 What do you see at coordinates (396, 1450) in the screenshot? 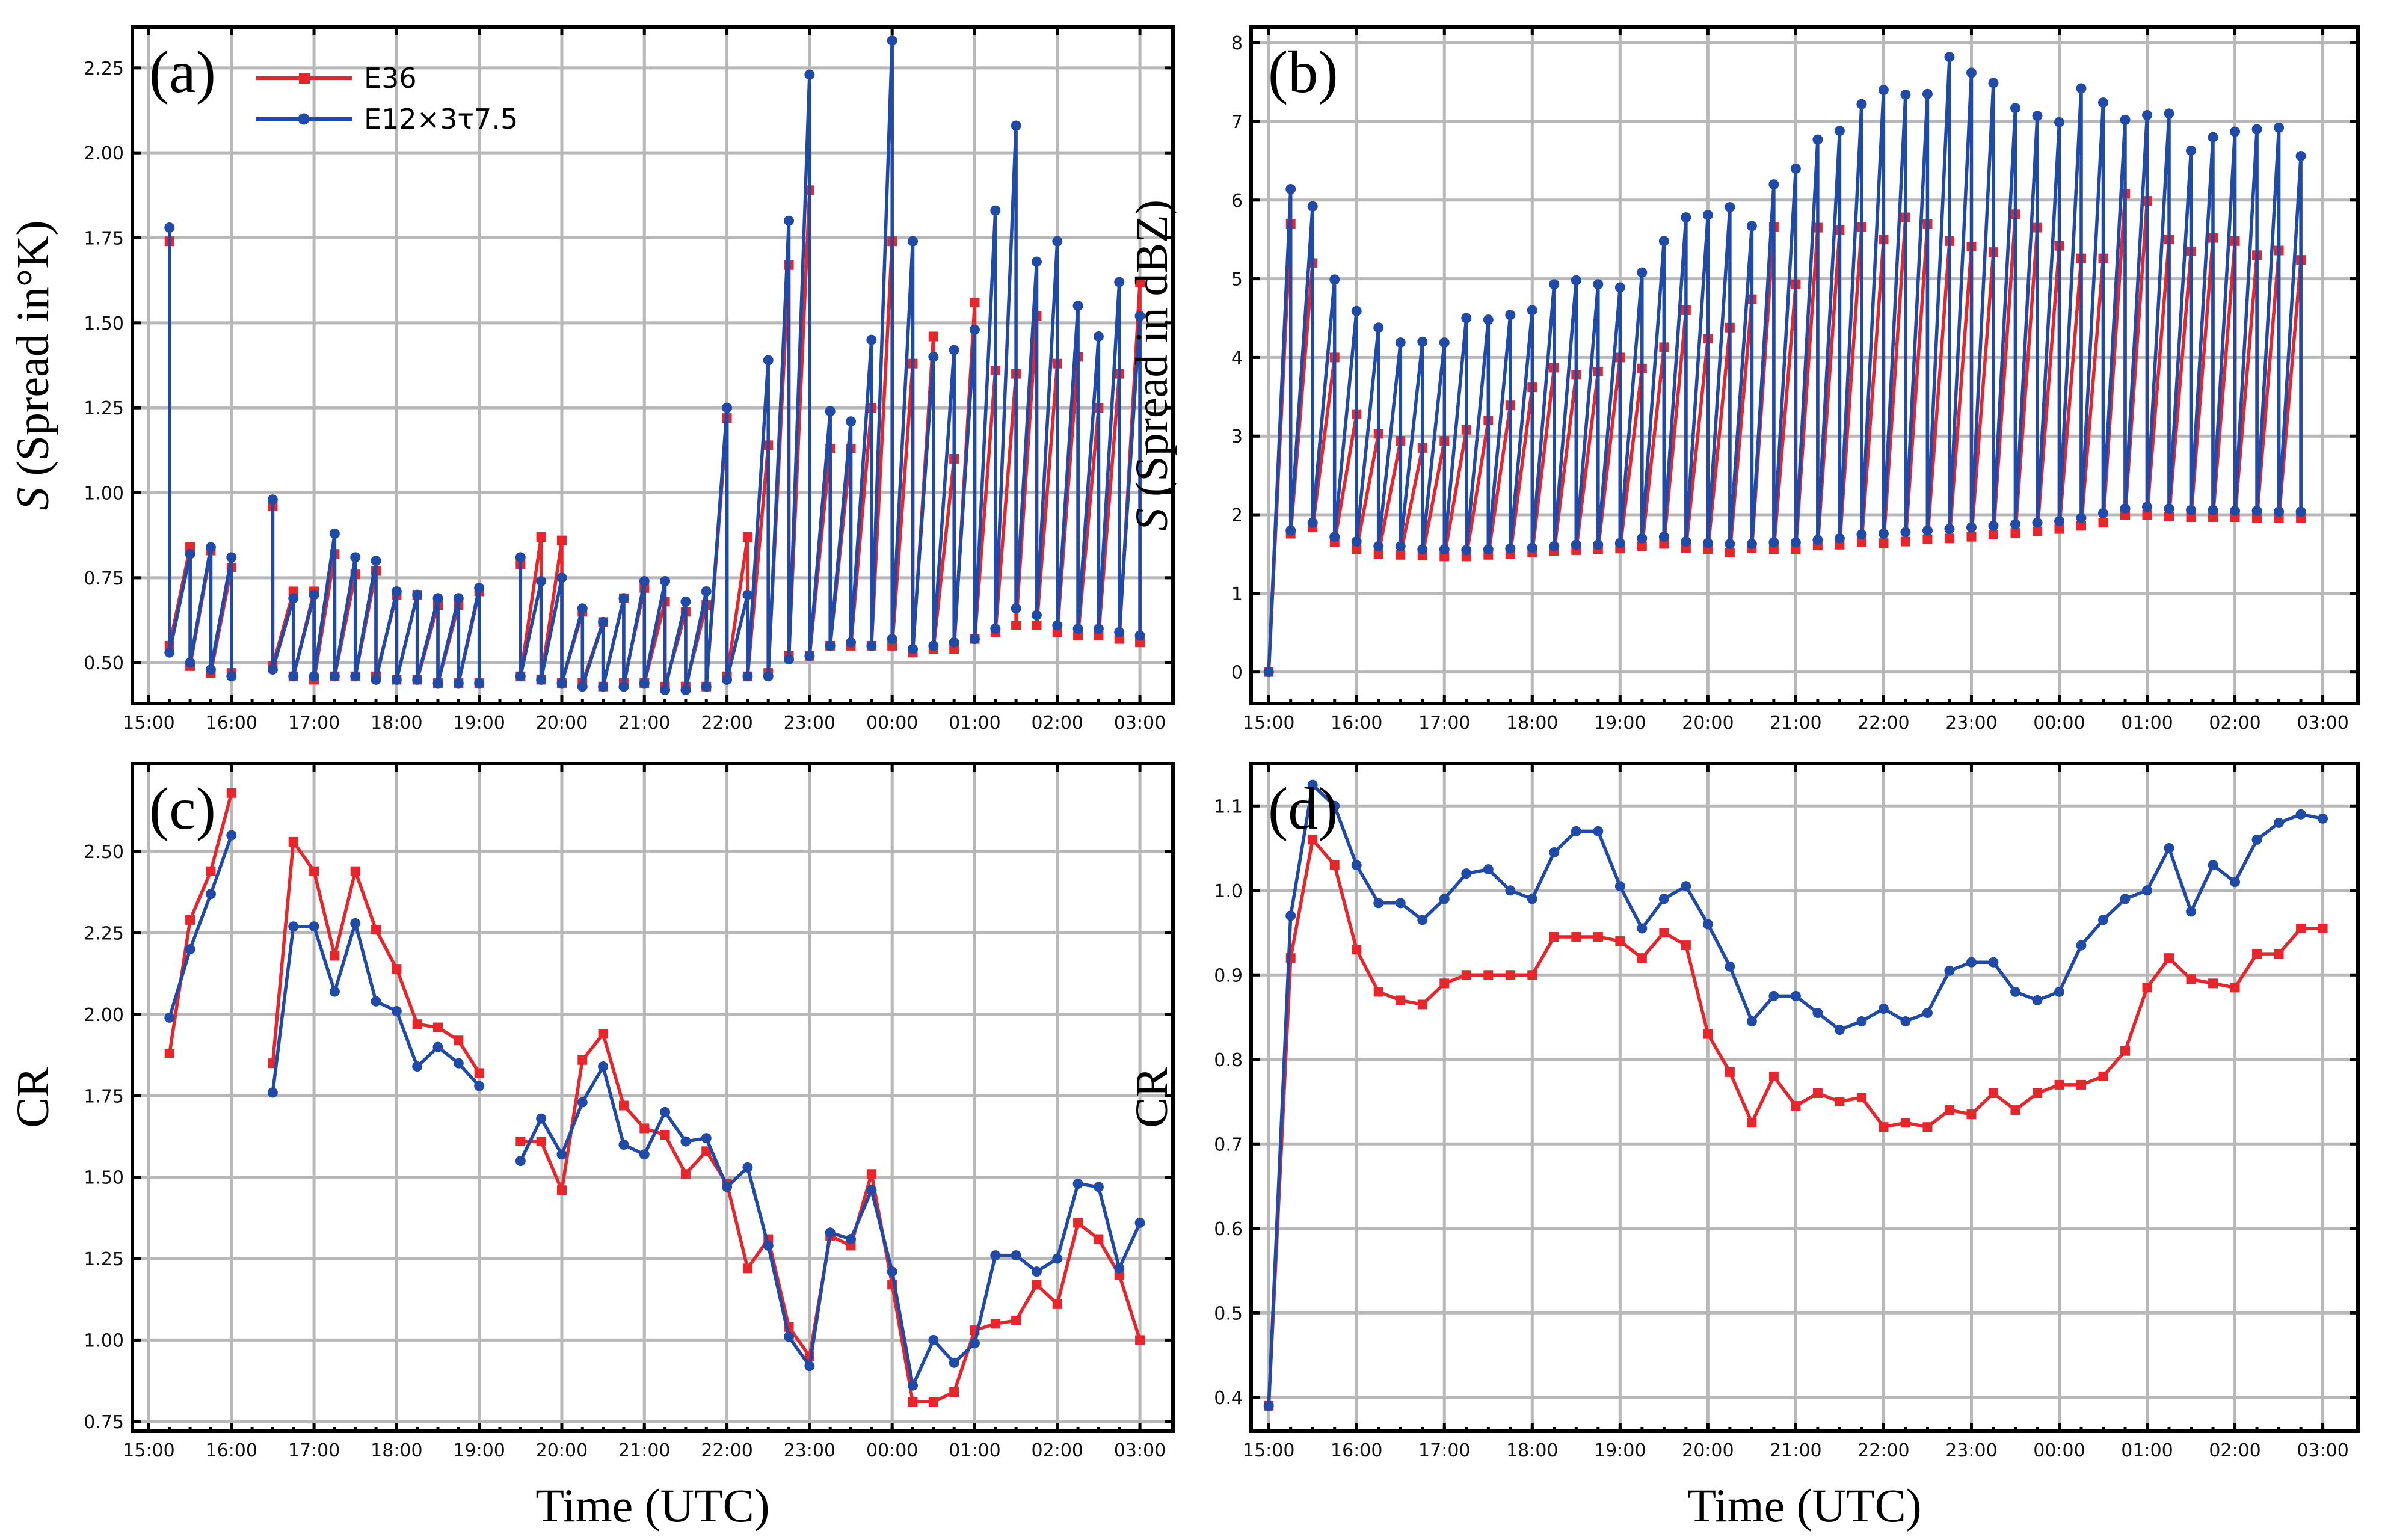
I see `x-tick-label: 18:00` at bounding box center [396, 1450].